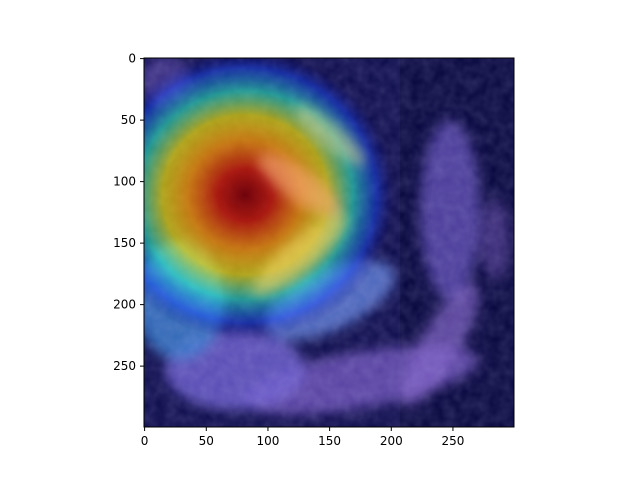  I want to click on x-tick-label: 50, so click(206, 441).